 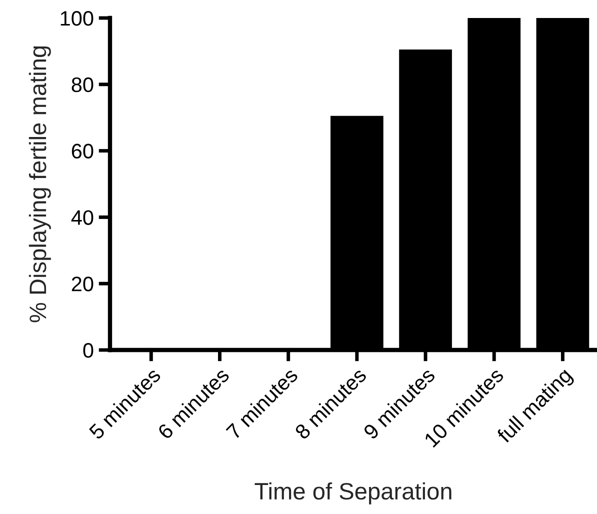 I want to click on y-axis-title: % Displaying fertile mating, so click(x=39, y=184).